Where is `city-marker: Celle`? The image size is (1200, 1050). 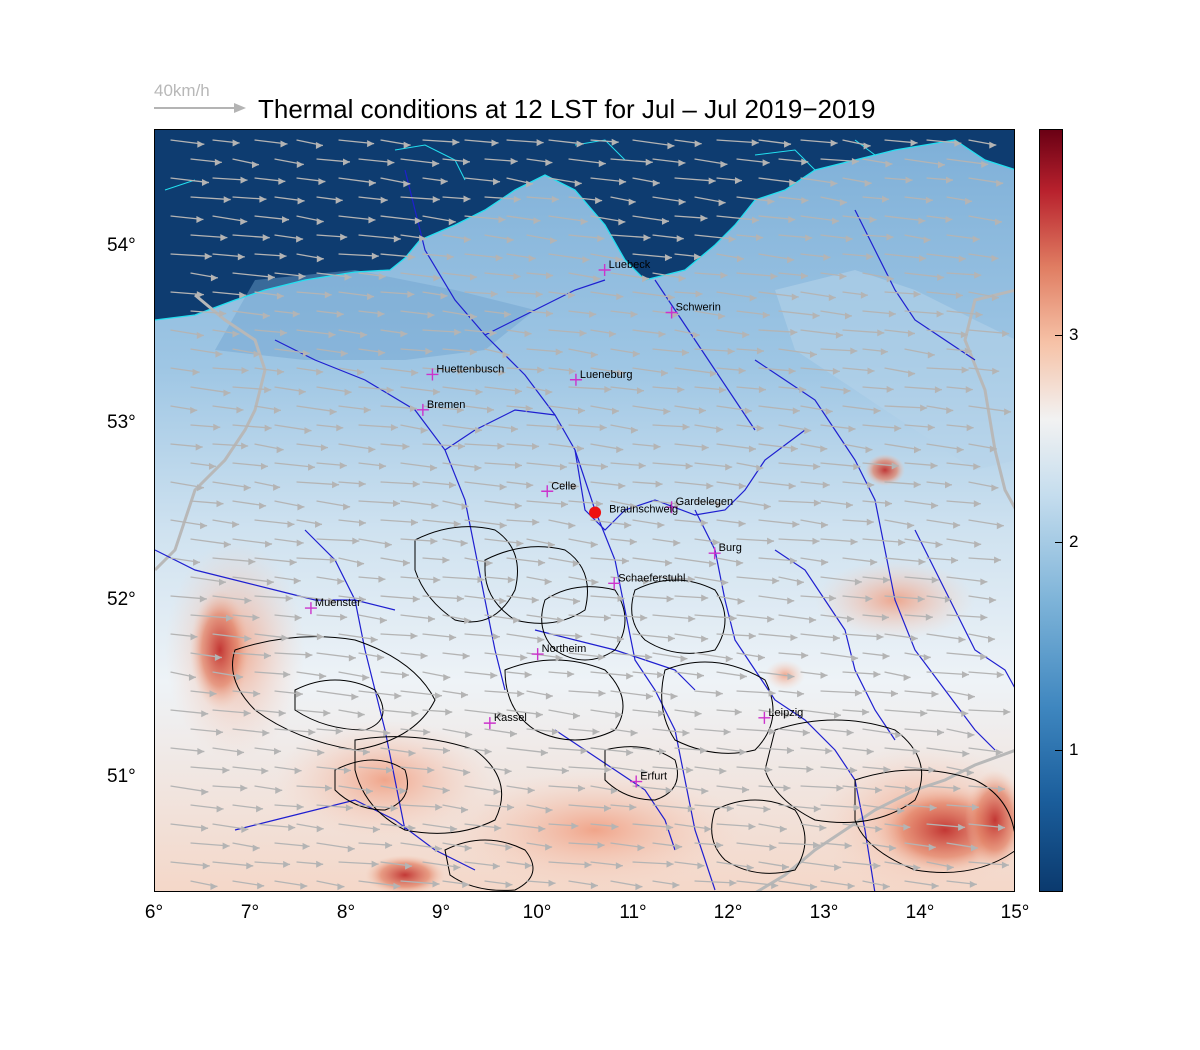
city-marker: Celle is located at coordinates (558, 489).